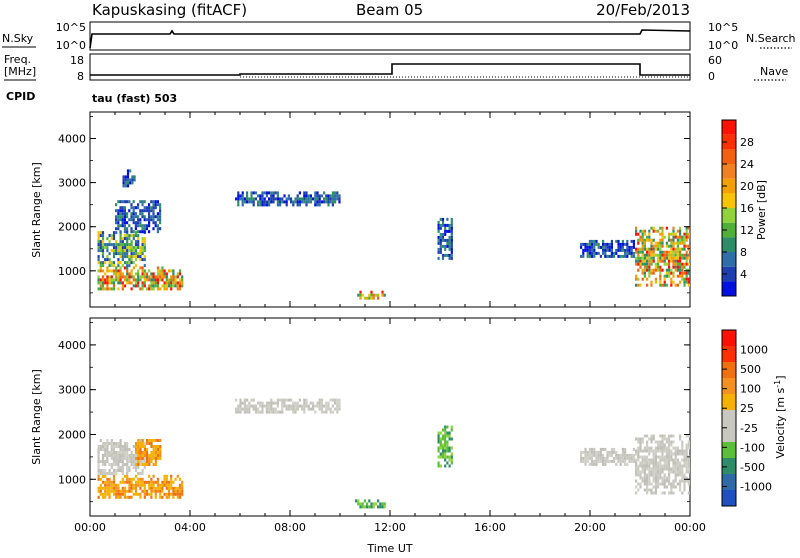  I want to click on colorbar-tick-label: 25, so click(747, 408).